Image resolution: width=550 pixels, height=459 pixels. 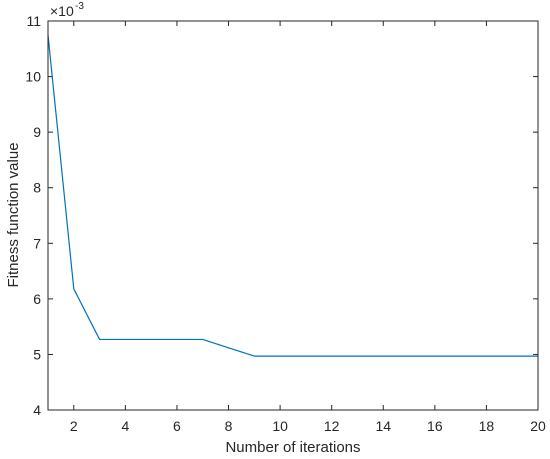 I want to click on y-tick-label: 5, so click(x=37, y=354).